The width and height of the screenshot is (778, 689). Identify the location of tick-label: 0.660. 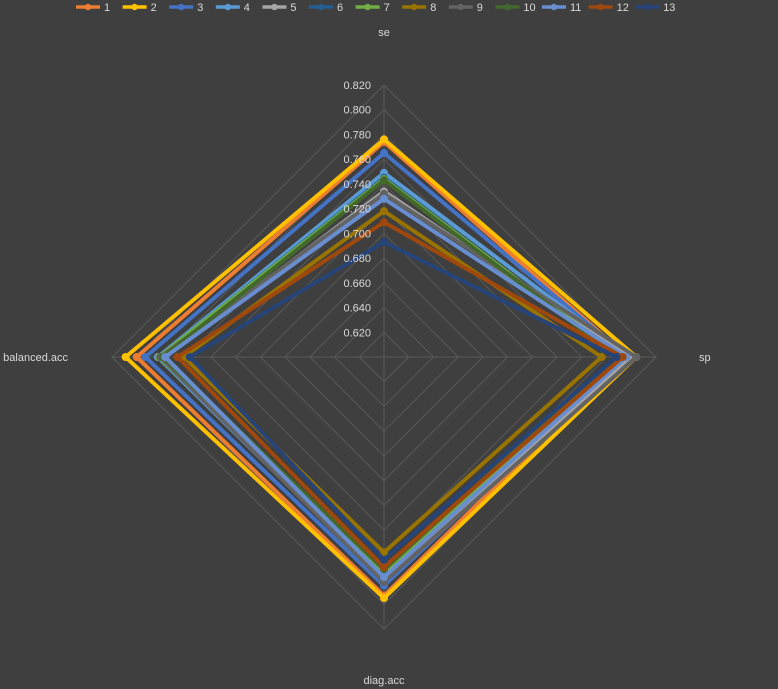
(357, 284).